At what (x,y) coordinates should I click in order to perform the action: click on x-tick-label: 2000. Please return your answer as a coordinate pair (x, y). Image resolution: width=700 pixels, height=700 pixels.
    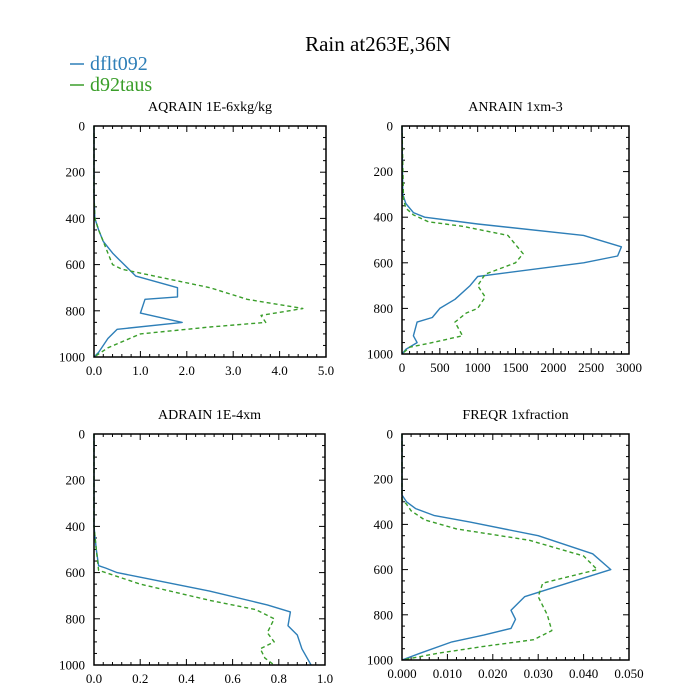
    Looking at the image, I should click on (553, 367).